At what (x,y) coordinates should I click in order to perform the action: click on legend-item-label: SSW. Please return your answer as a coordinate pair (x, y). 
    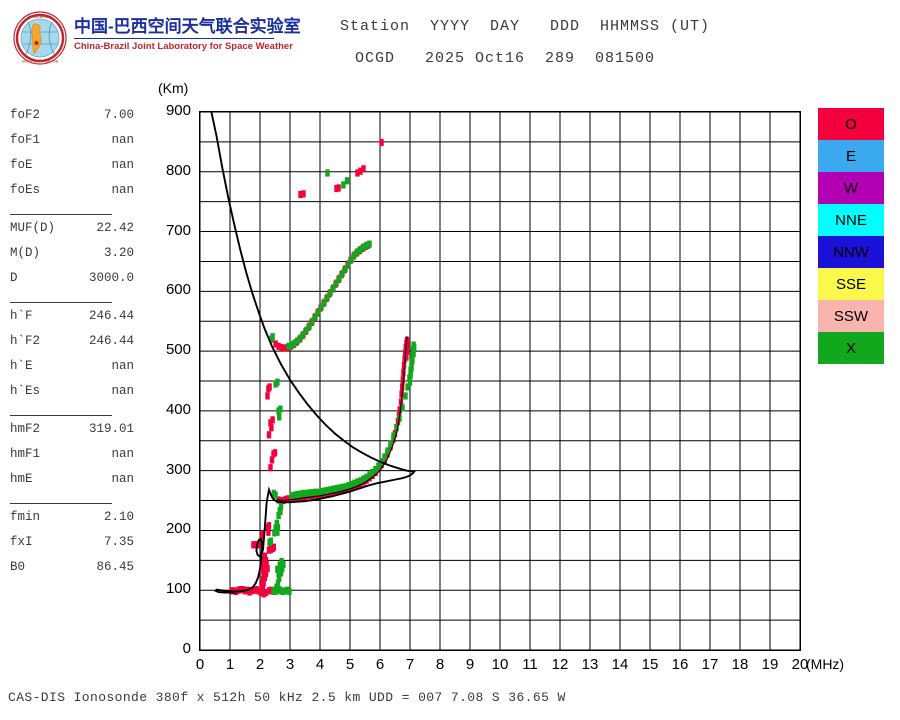
    Looking at the image, I should click on (851, 316).